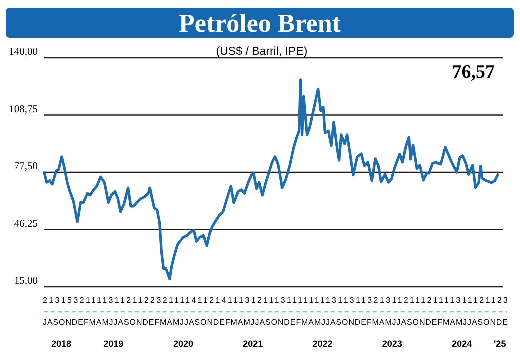 The width and height of the screenshot is (520, 361). I want to click on y-tick-label: 46,25, so click(26, 224).